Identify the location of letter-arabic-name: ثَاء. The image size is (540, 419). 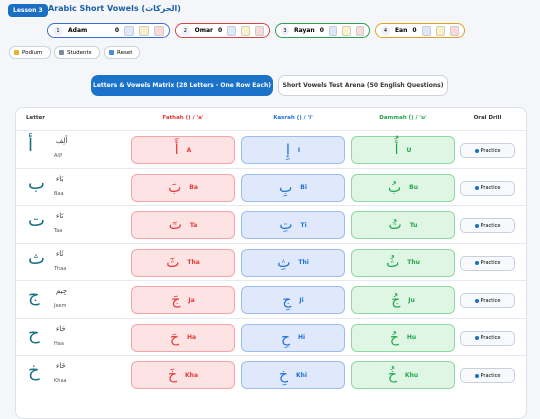
(60, 253).